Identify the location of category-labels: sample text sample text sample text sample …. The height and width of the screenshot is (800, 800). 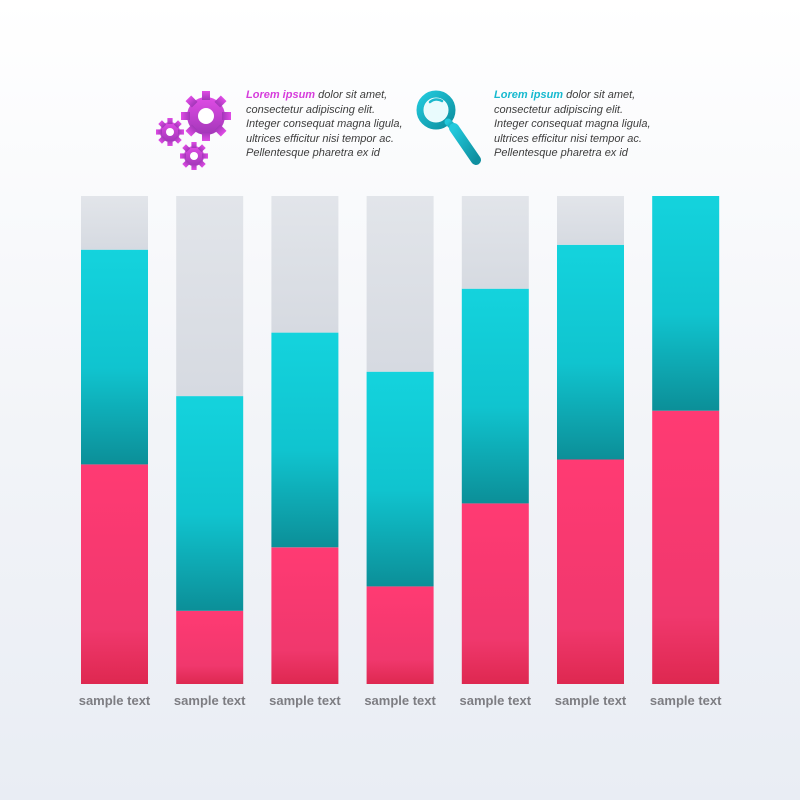
(400, 700).